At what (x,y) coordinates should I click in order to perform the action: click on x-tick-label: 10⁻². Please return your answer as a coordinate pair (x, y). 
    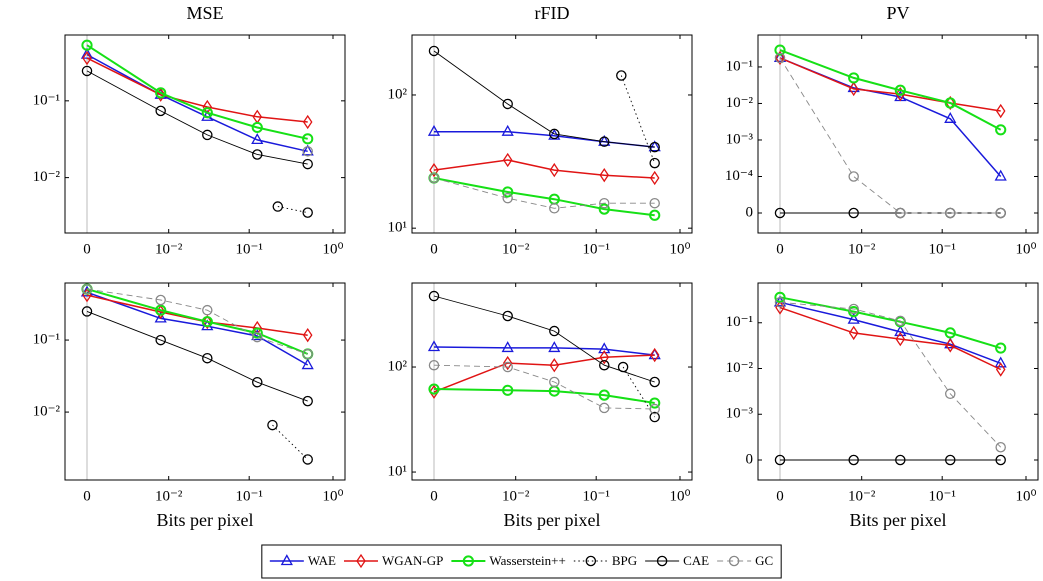
    Looking at the image, I should click on (862, 249).